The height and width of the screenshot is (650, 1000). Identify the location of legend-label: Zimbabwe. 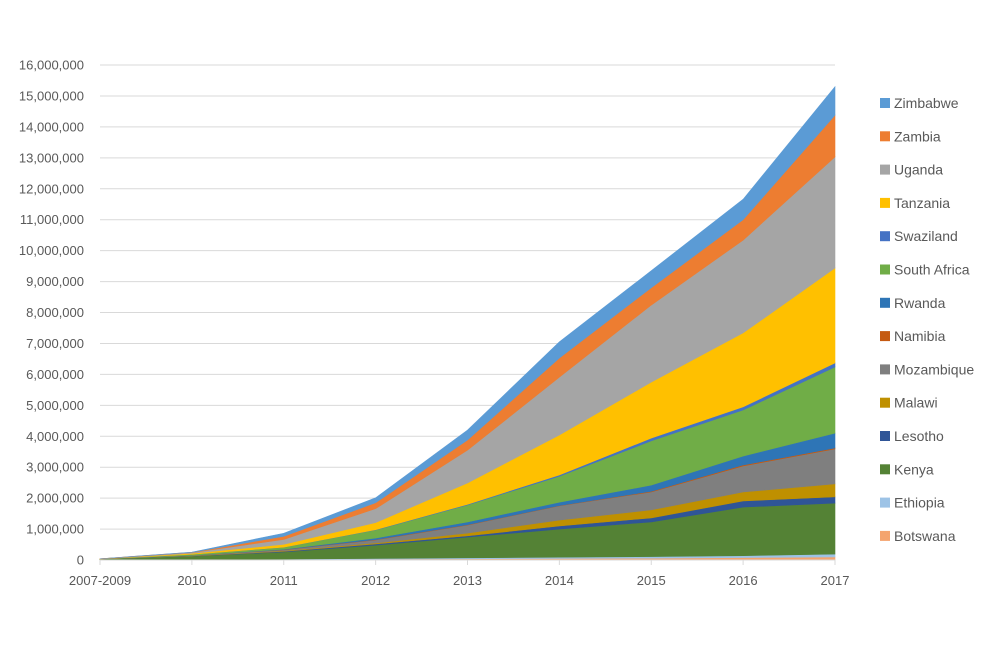
(926, 103).